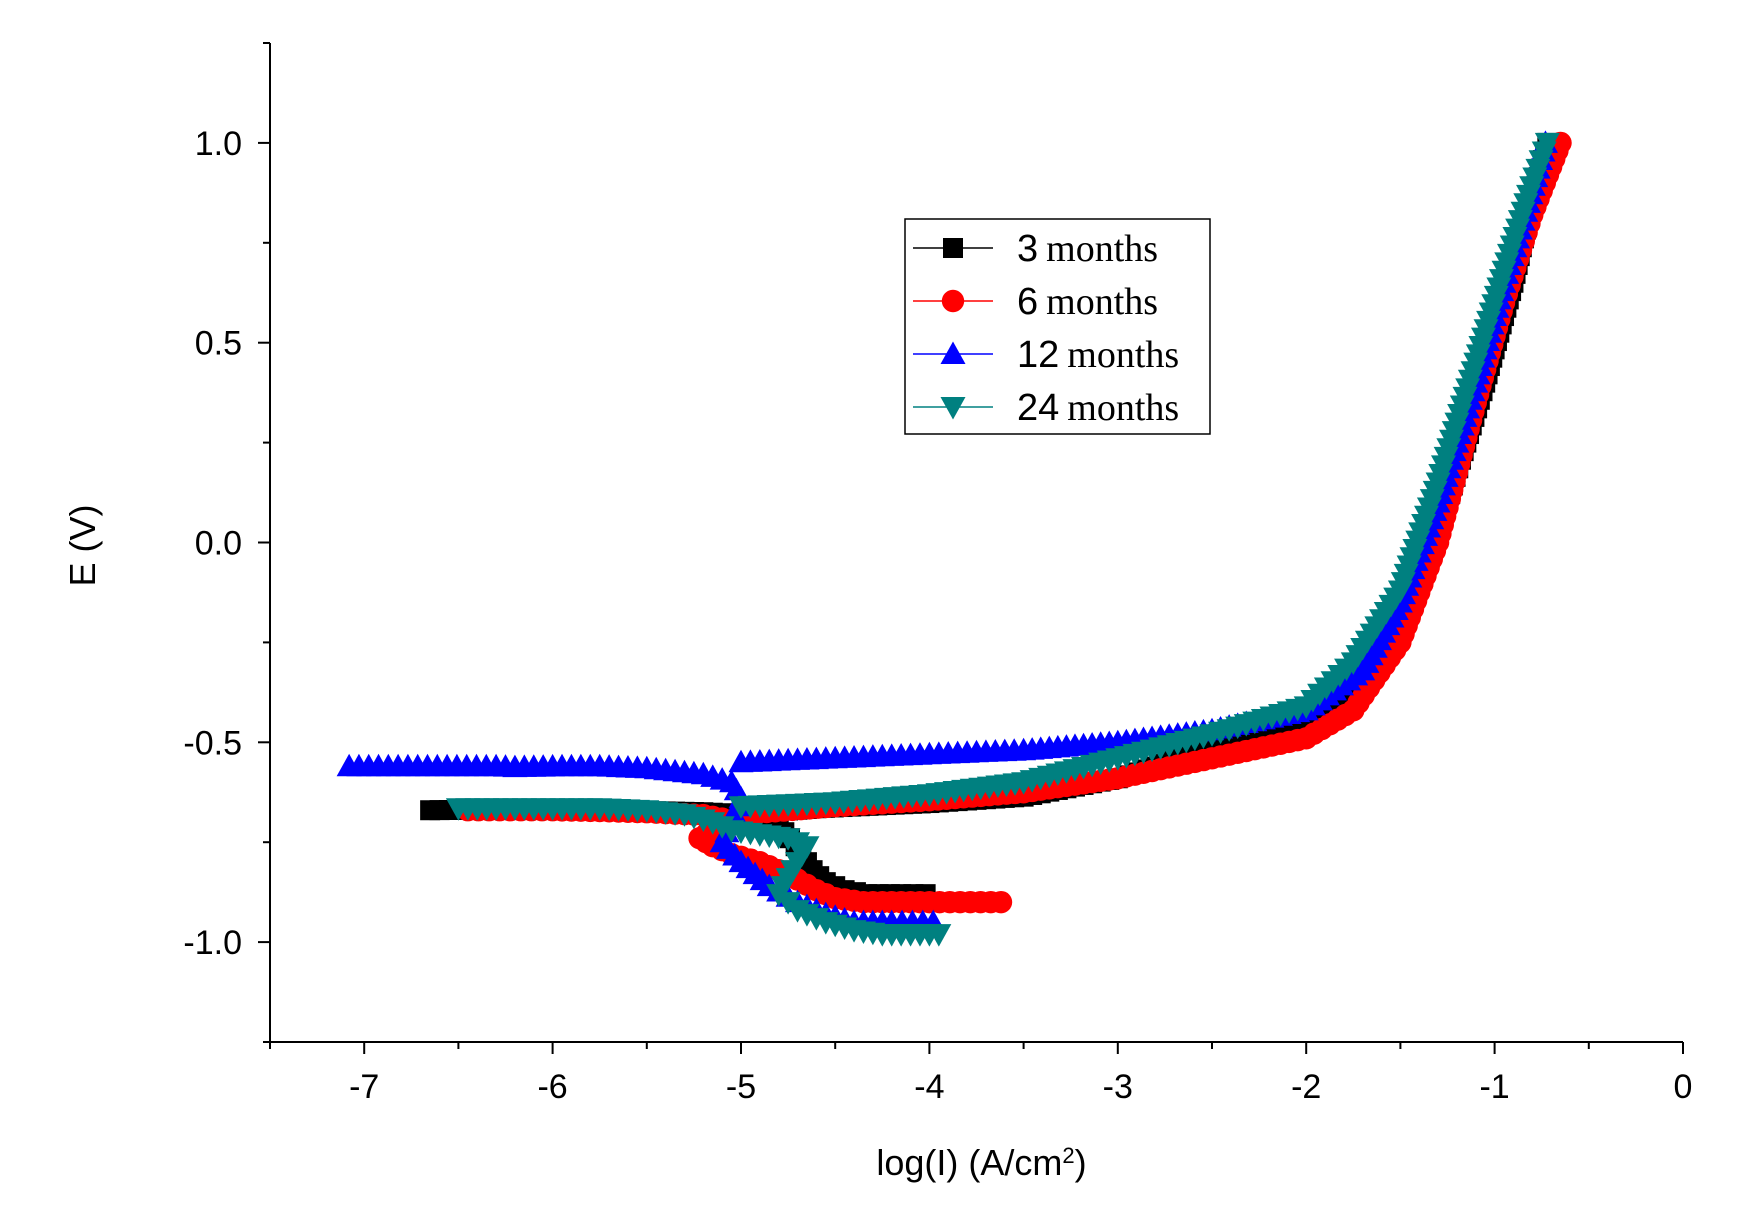  I want to click on x-axis-title-main: log(I) (A/cm, so click(969, 1162).